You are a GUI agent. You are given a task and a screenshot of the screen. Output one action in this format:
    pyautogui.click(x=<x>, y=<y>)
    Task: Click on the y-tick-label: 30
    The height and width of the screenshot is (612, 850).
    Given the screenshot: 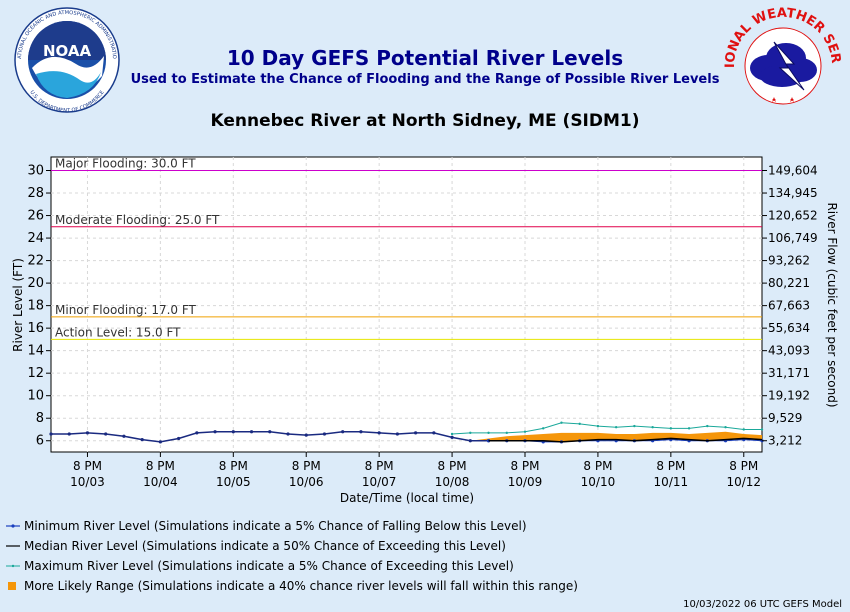 What is the action you would take?
    pyautogui.click(x=35, y=171)
    